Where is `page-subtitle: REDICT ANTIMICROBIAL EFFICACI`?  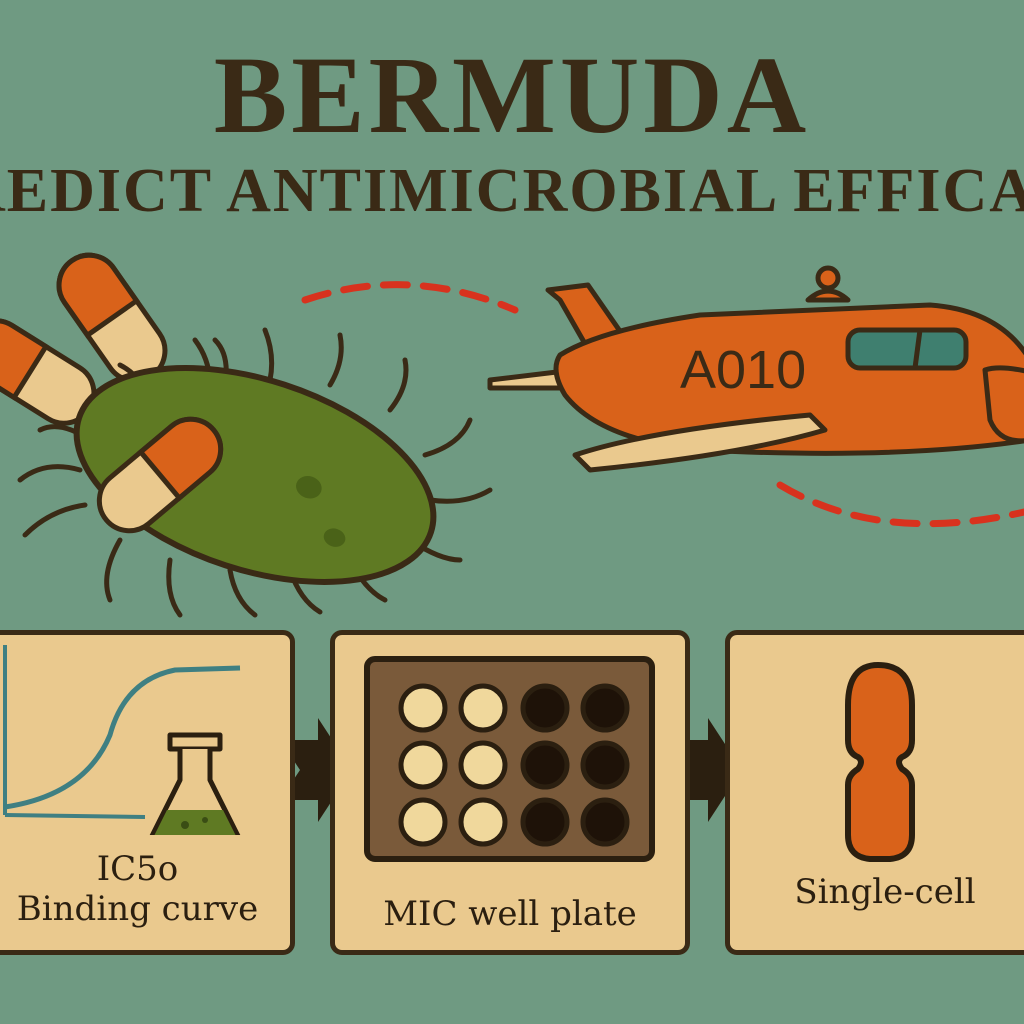
page-subtitle: REDICT ANTIMICROBIAL EFFICACI is located at coordinates (512, 191).